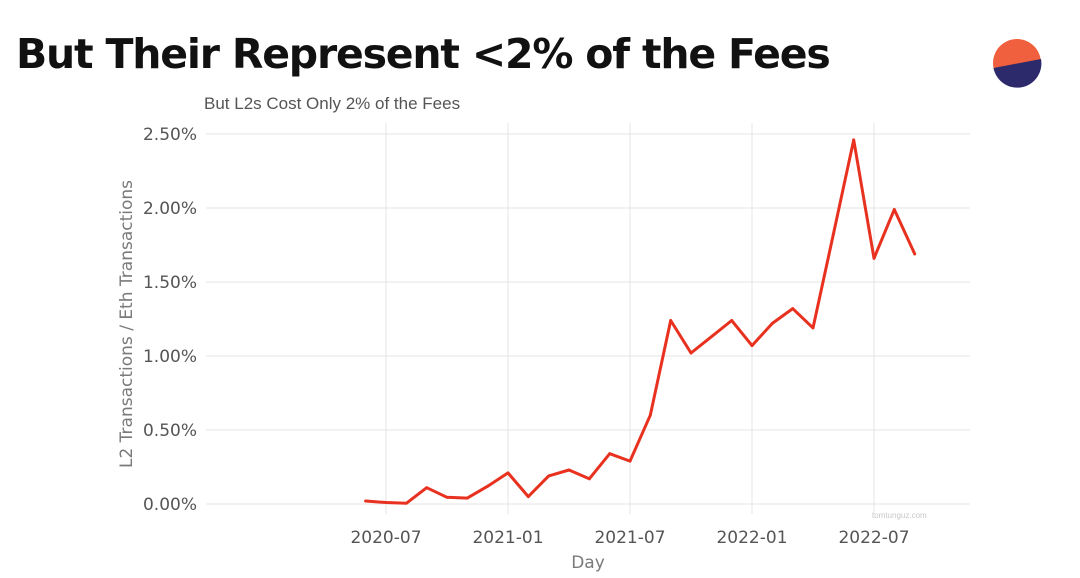  Describe the element at coordinates (170, 283) in the screenshot. I see `y-tick-label: 1.50%` at that location.